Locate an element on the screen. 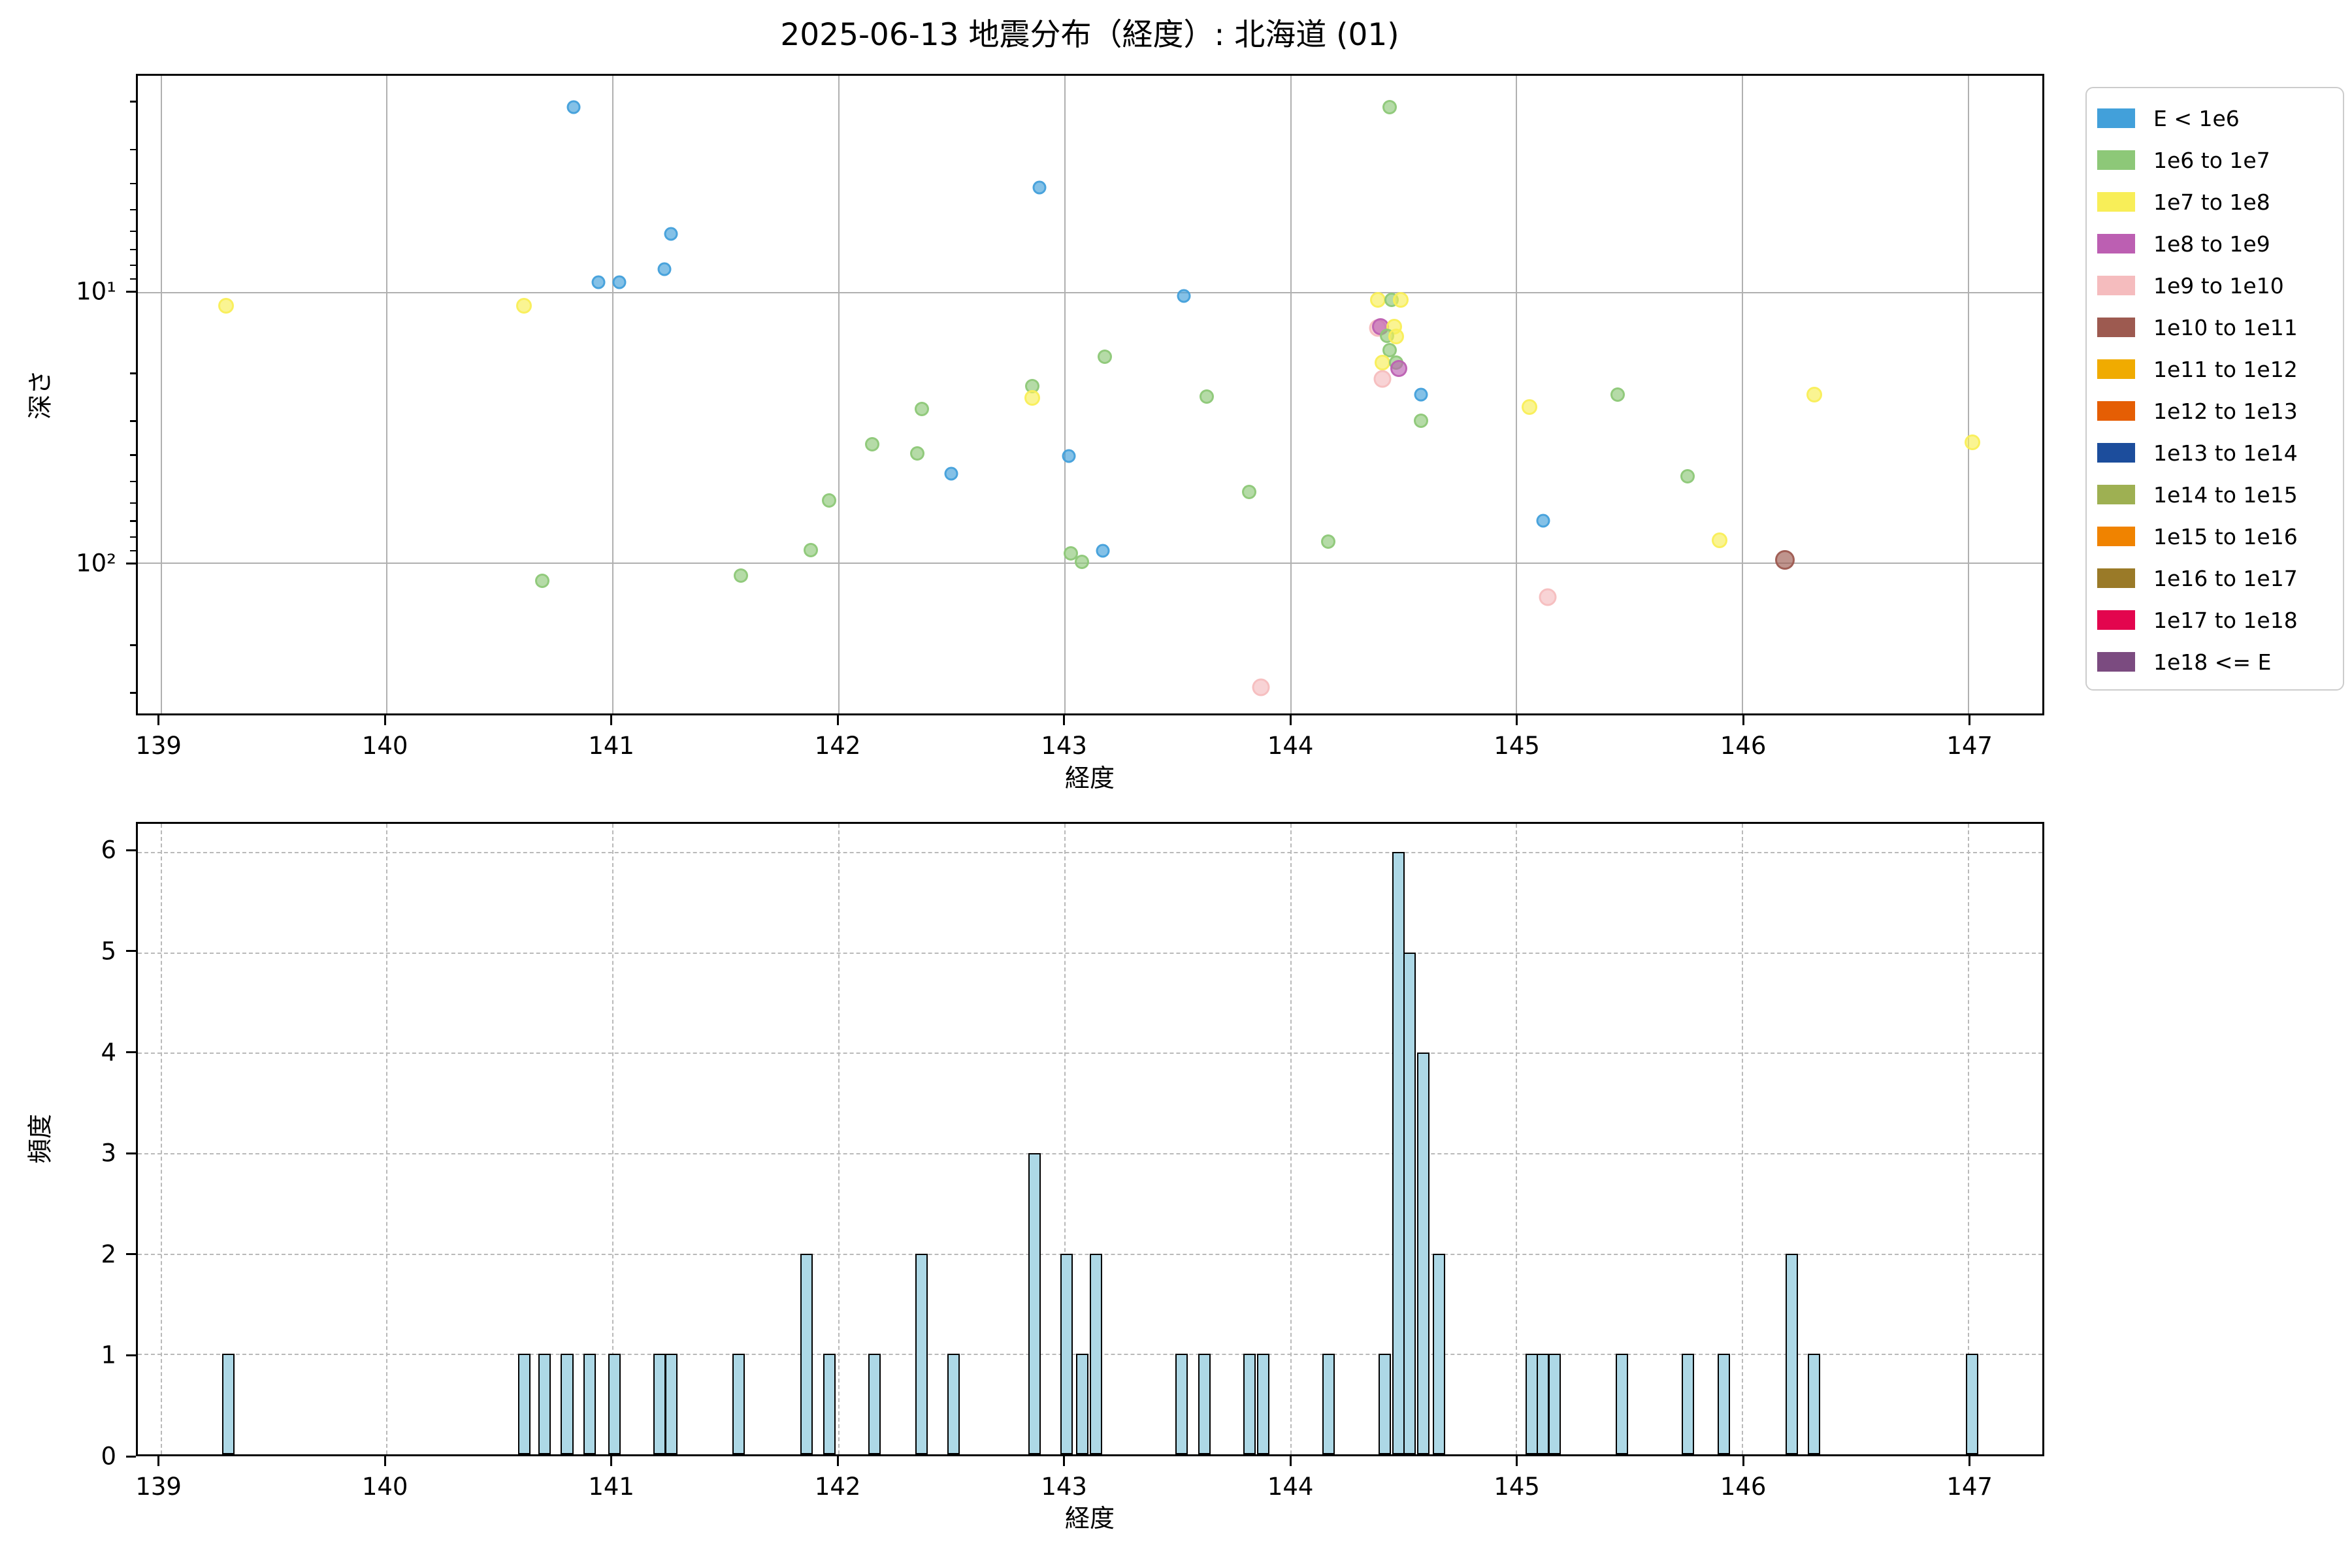 The height and width of the screenshot is (1568, 2352). legend-row-11: 1e16 to 1e17 is located at coordinates (2213, 578).